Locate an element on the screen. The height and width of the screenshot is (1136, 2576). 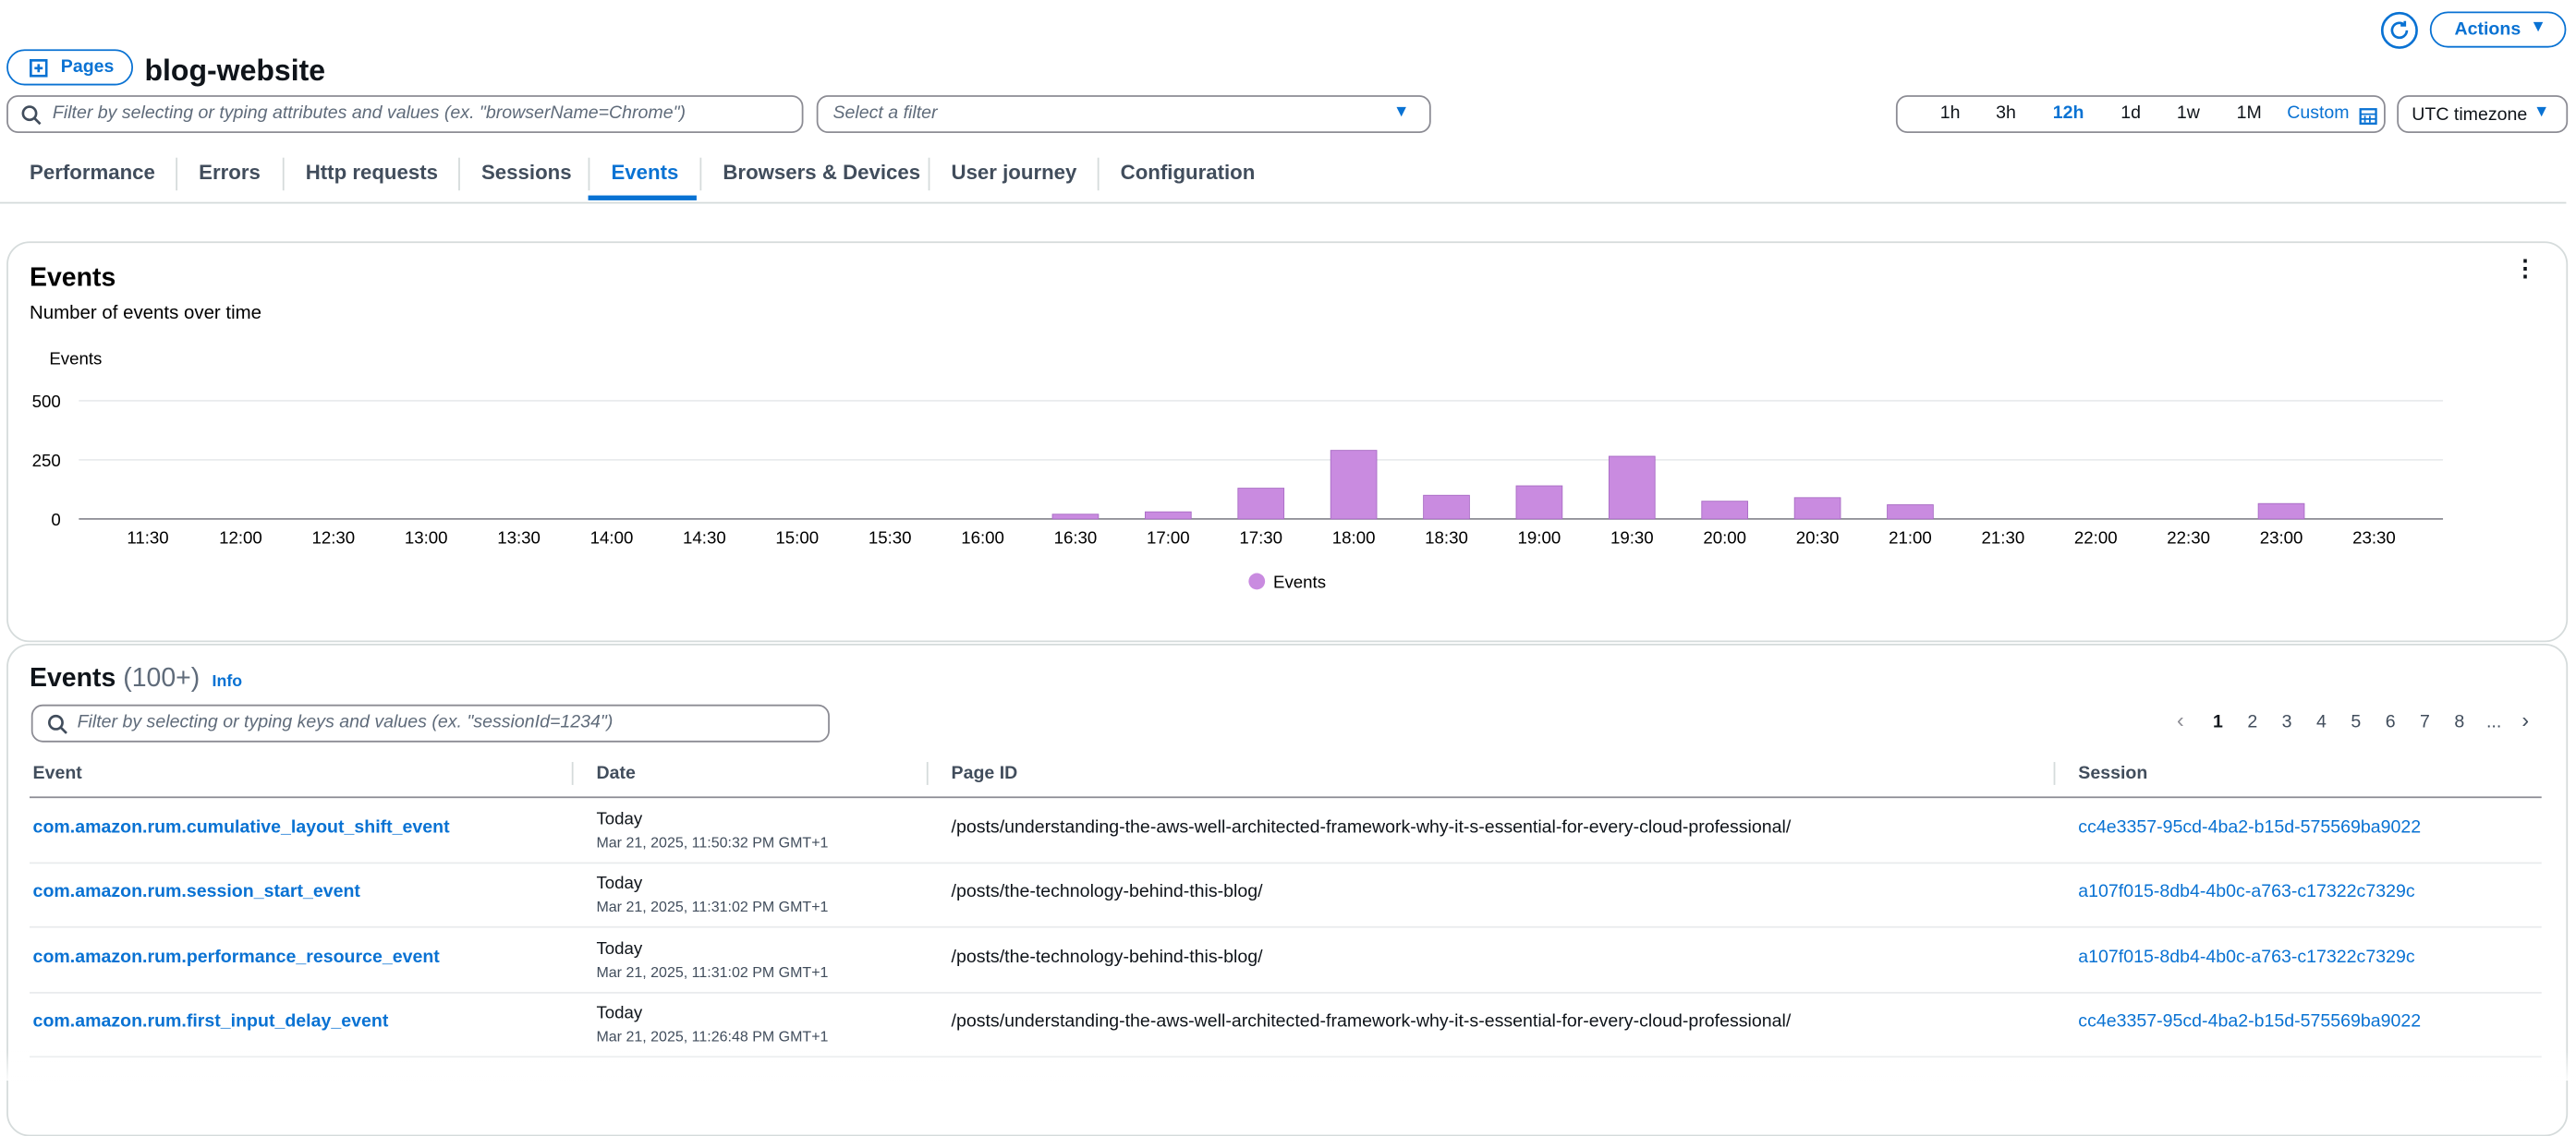
time-range-option: Custom is located at coordinates (2318, 114).